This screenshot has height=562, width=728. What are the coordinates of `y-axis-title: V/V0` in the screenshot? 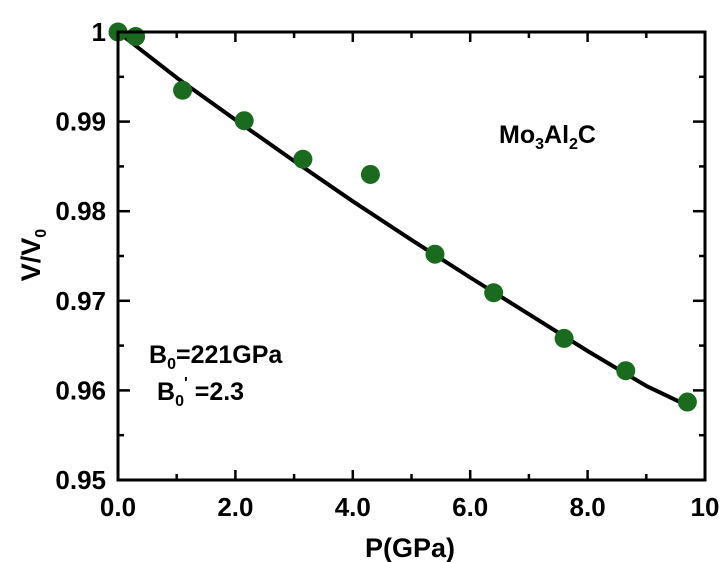 It's located at (33, 255).